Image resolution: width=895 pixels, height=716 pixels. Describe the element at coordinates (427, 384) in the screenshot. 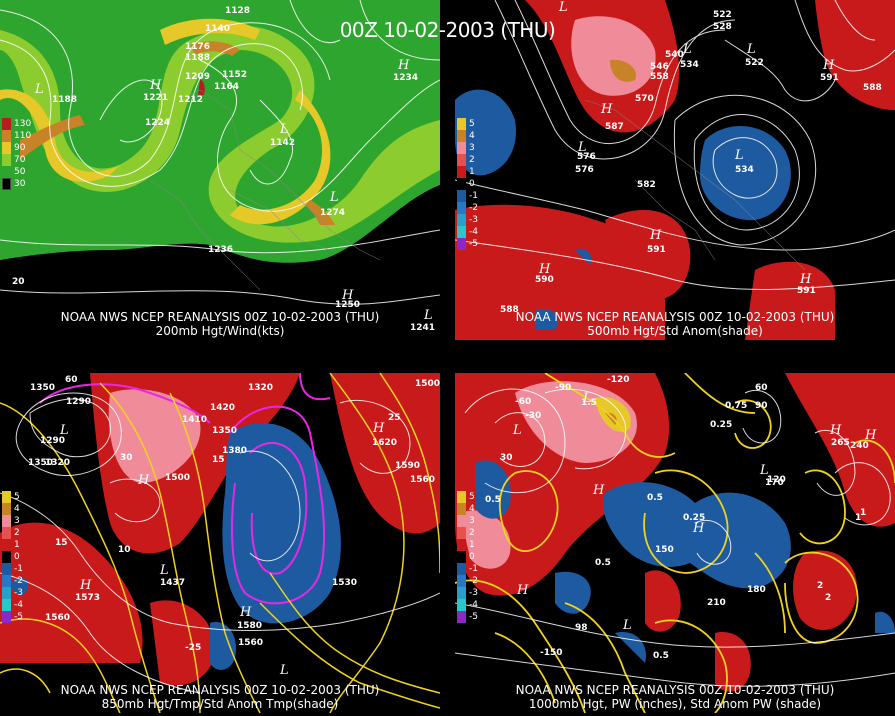

I see `contour-label: 1500` at that location.